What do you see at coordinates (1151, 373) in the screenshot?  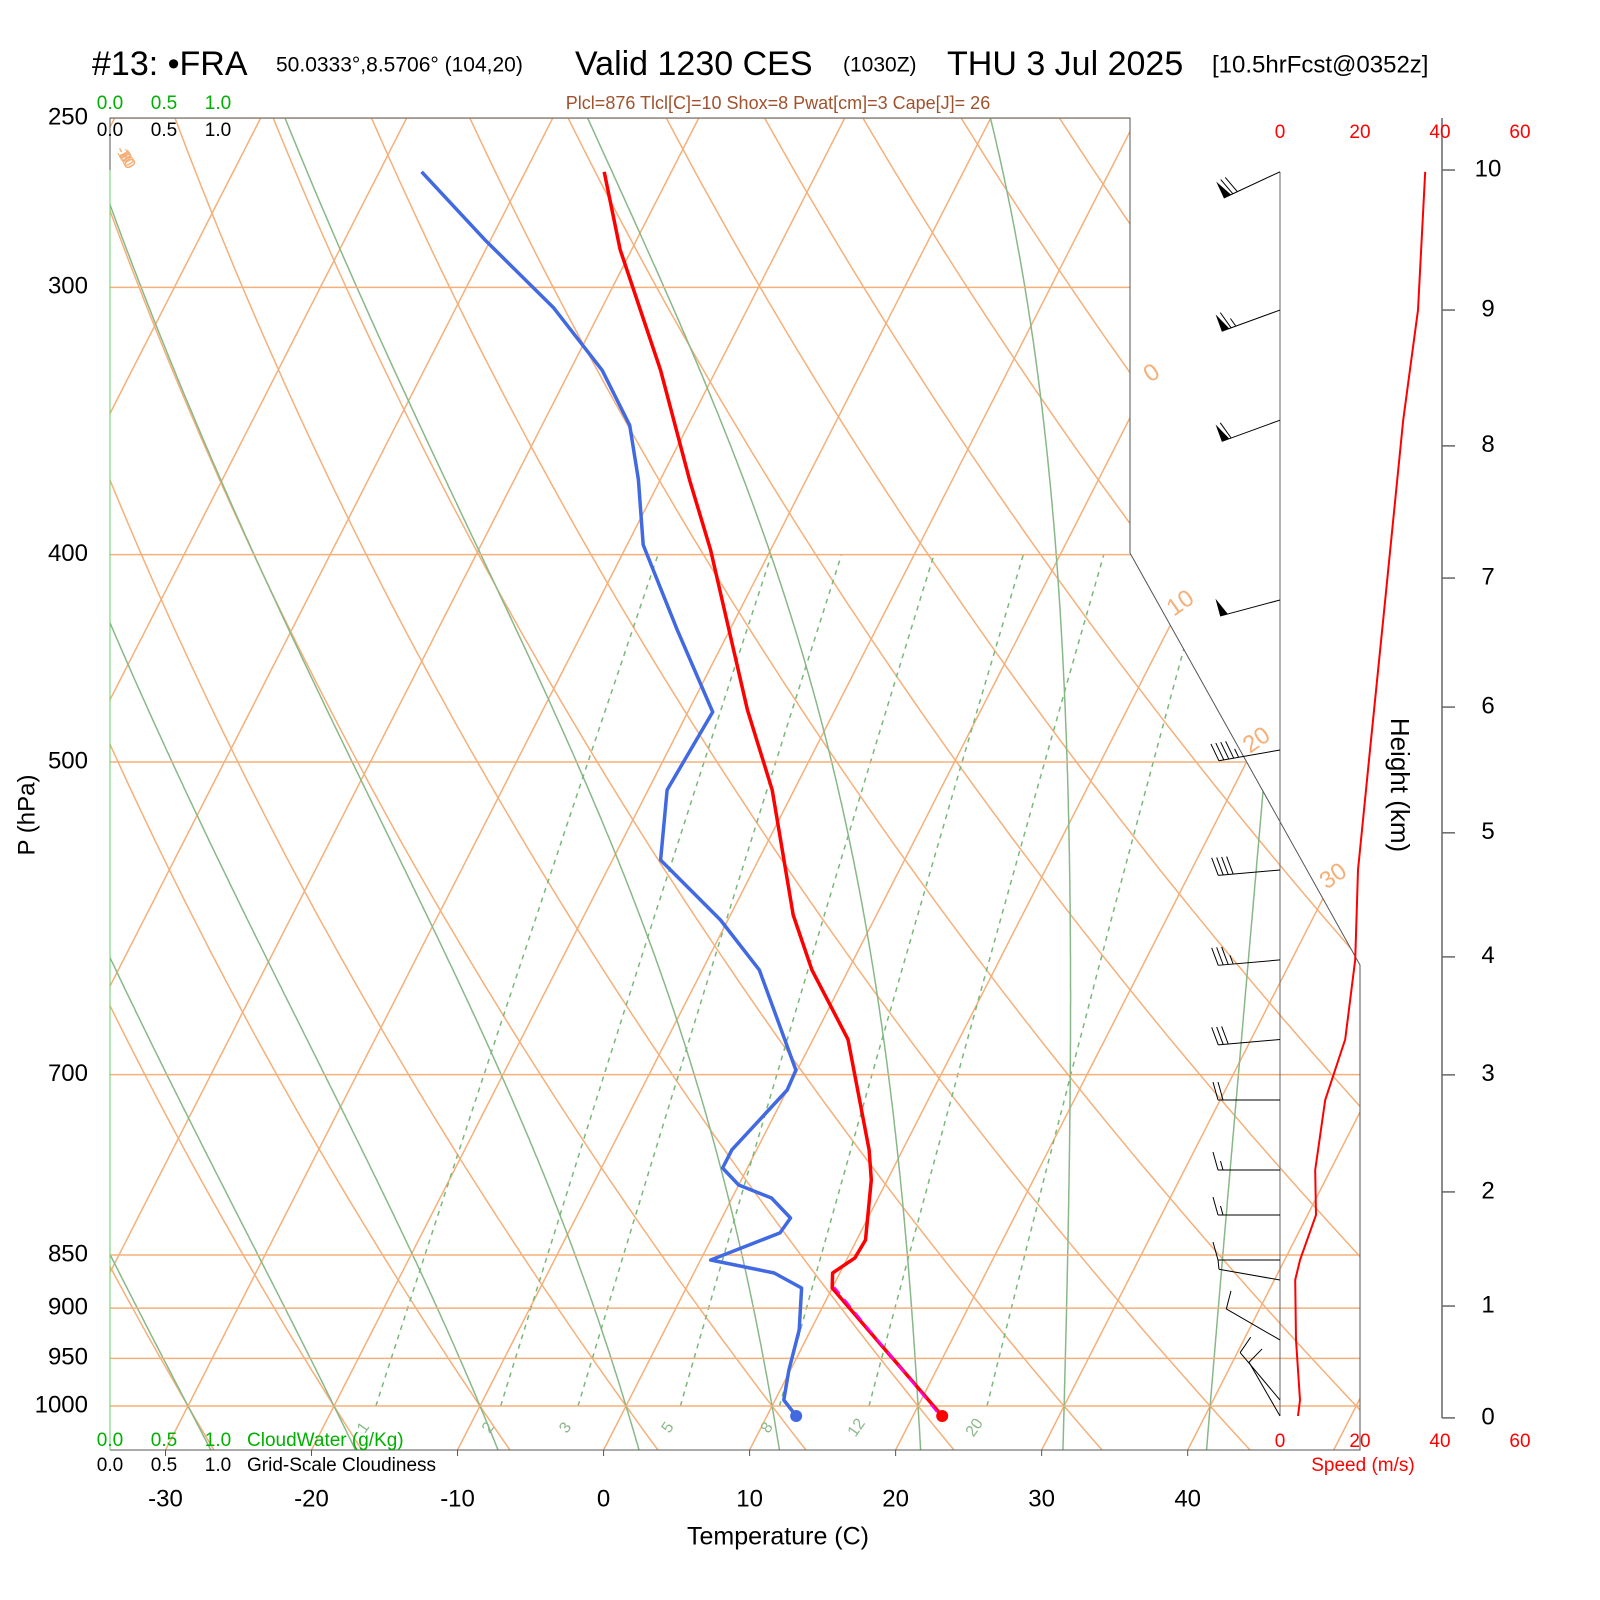 I see `isotherm-label: 0` at bounding box center [1151, 373].